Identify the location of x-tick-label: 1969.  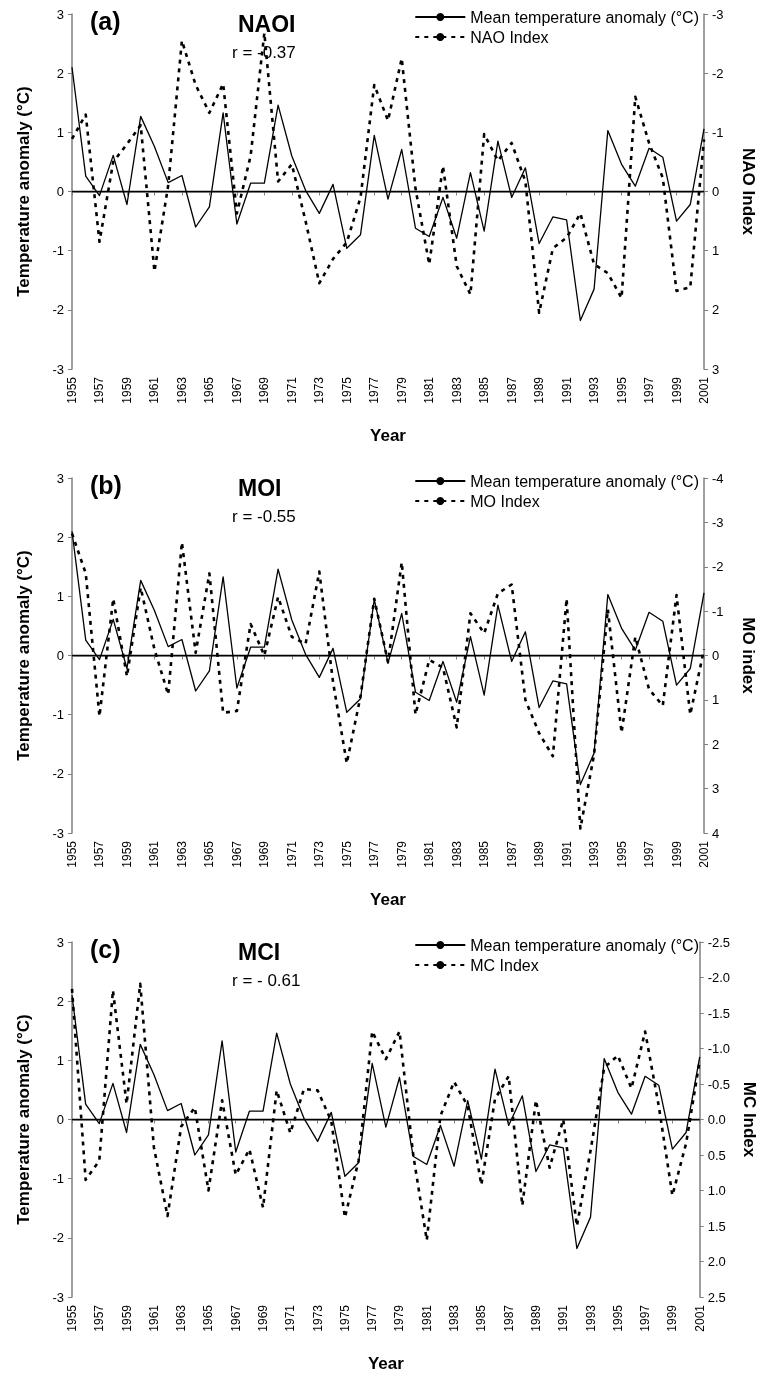
(263, 1318).